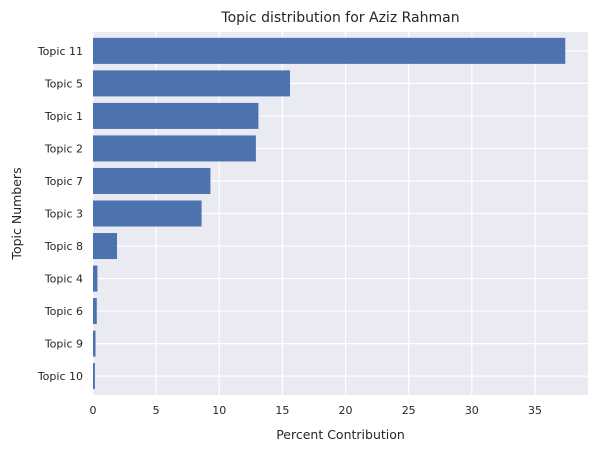  I want to click on x-axis-label: Percent Contribution, so click(340, 434).